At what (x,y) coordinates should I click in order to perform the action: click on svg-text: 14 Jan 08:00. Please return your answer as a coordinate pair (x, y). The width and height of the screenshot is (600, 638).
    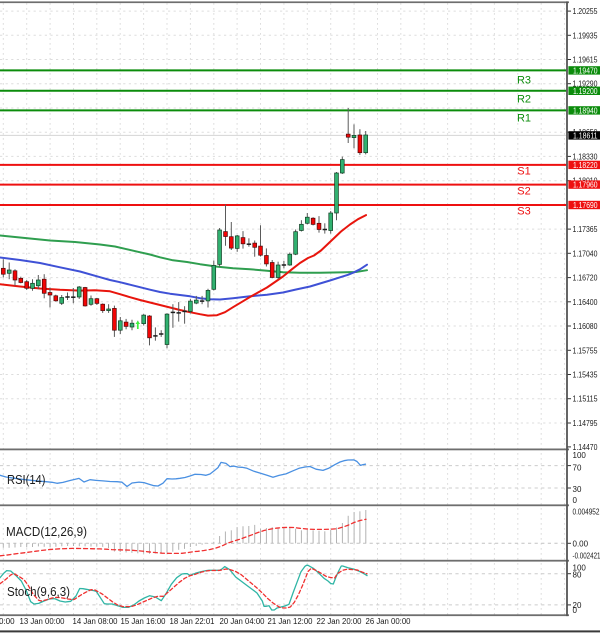
    Looking at the image, I should click on (96, 621).